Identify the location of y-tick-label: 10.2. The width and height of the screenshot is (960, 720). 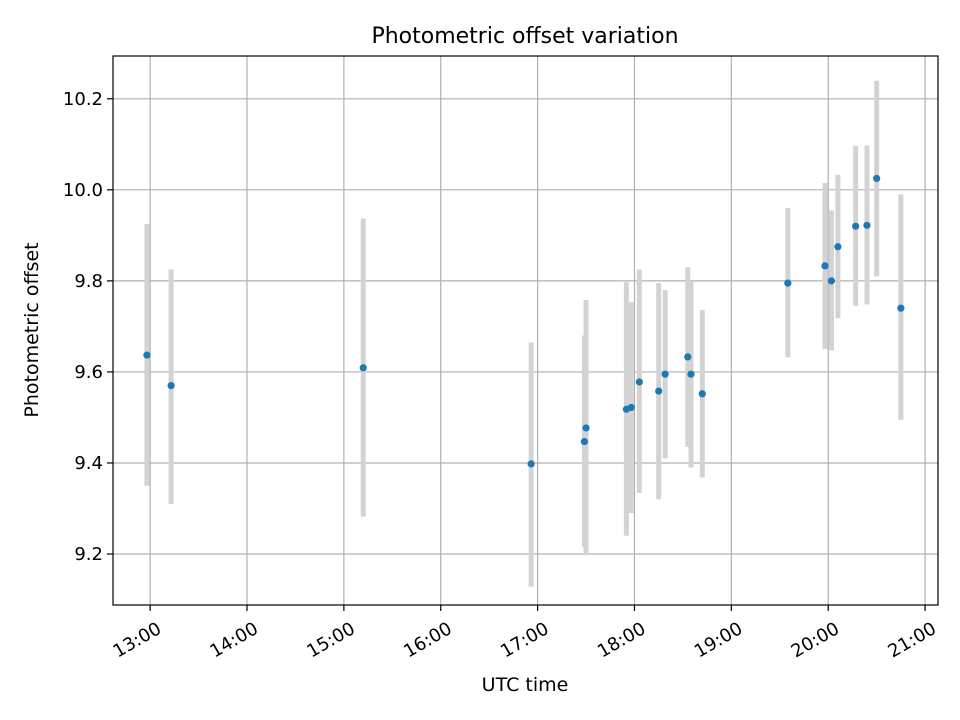
(83, 99).